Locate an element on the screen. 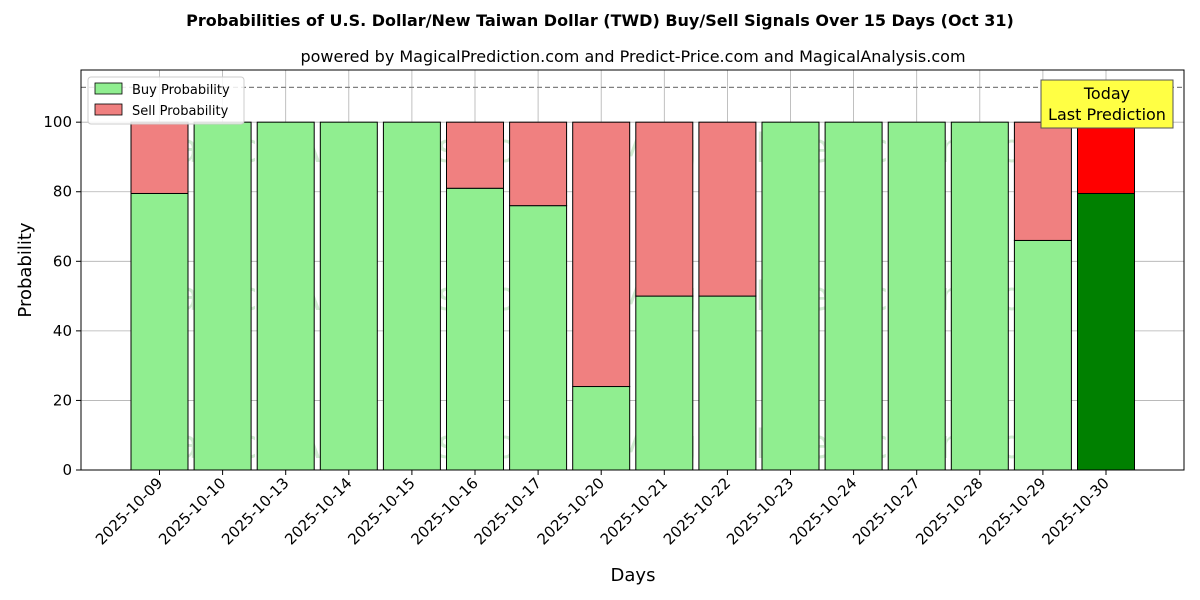 This screenshot has width=1200, height=600. y-tick-label: 100 is located at coordinates (57, 122).